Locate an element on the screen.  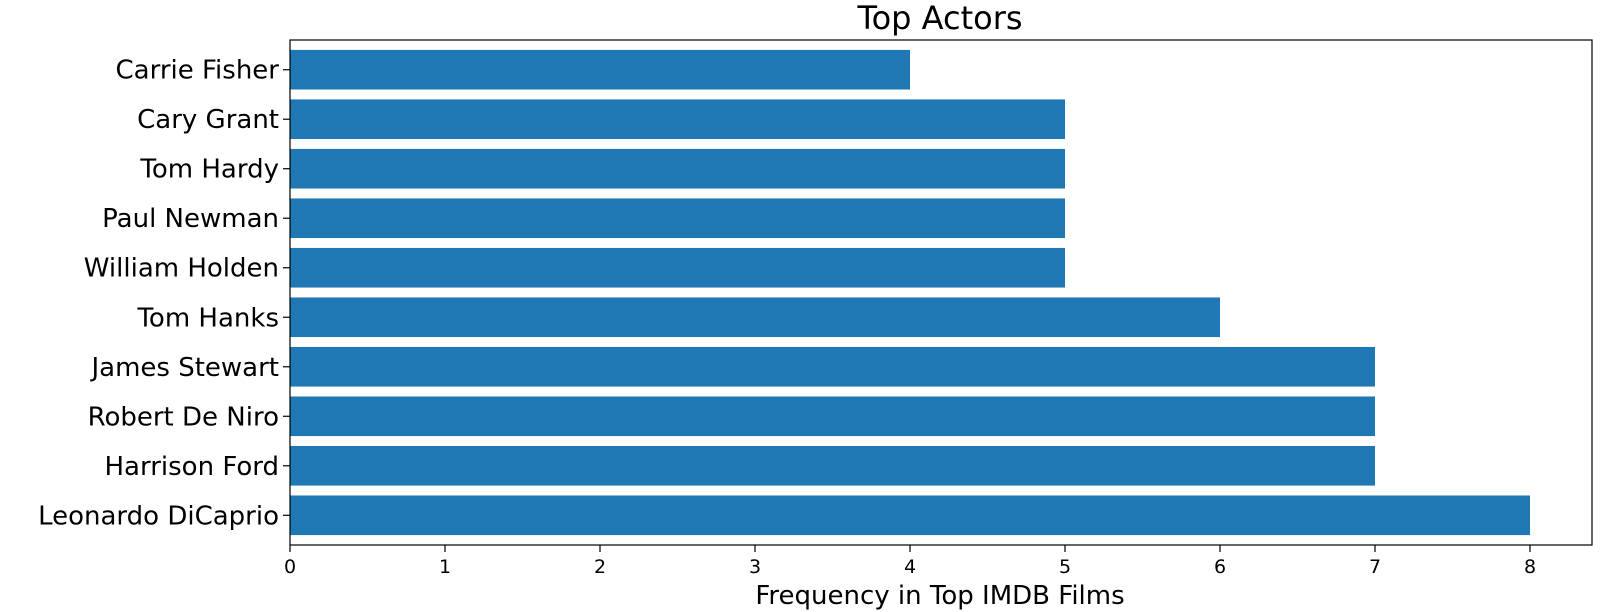
chart-title: Top Actors is located at coordinates (939, 18).